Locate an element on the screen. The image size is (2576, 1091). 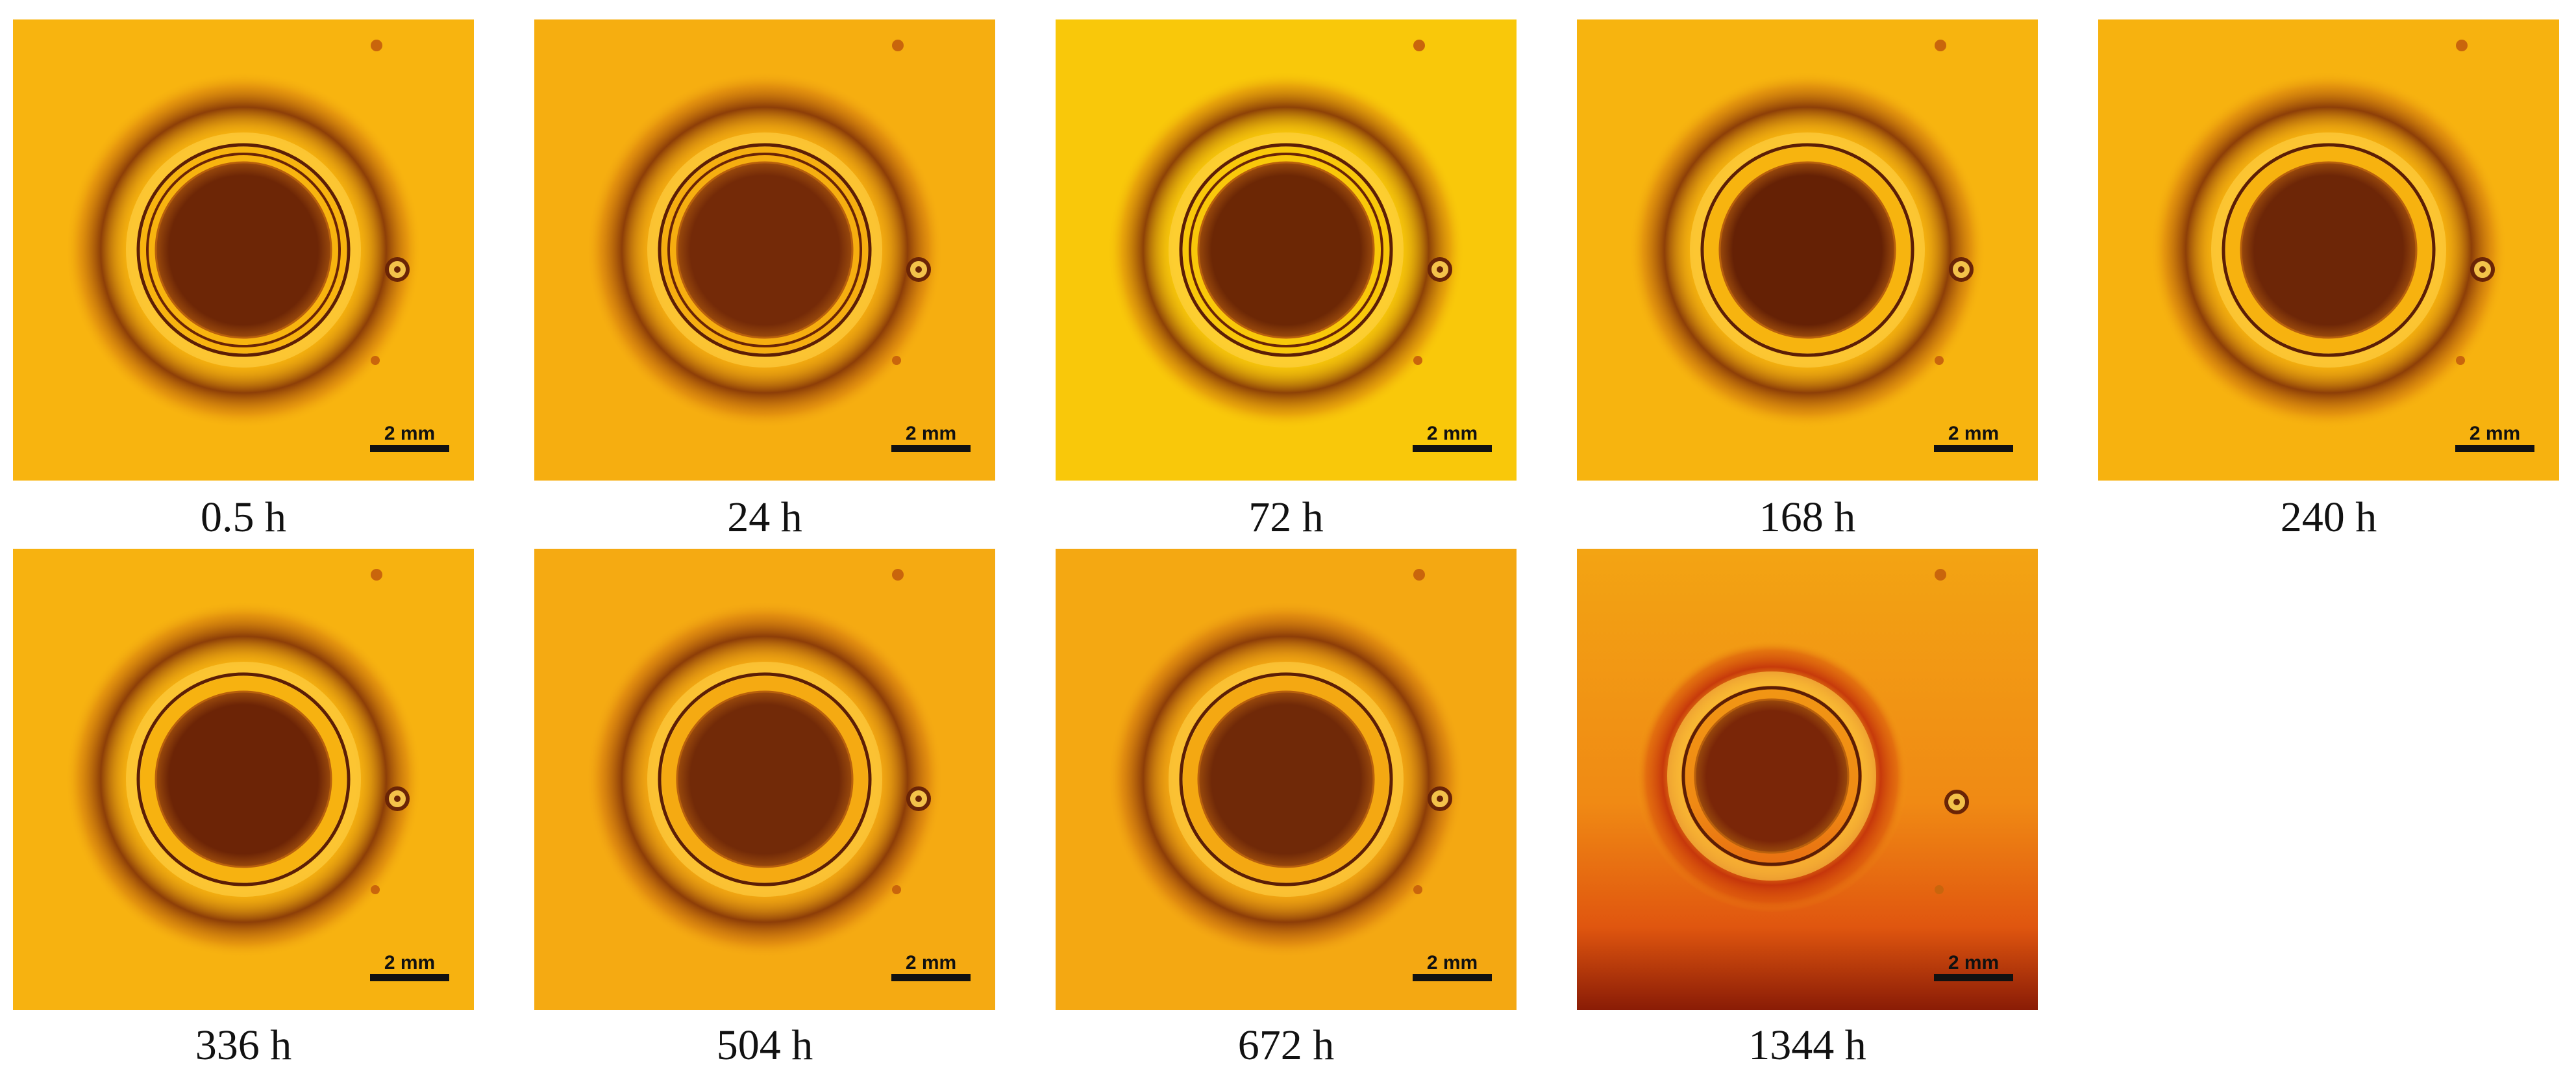
time-label: 1344 h is located at coordinates (1807, 1045).